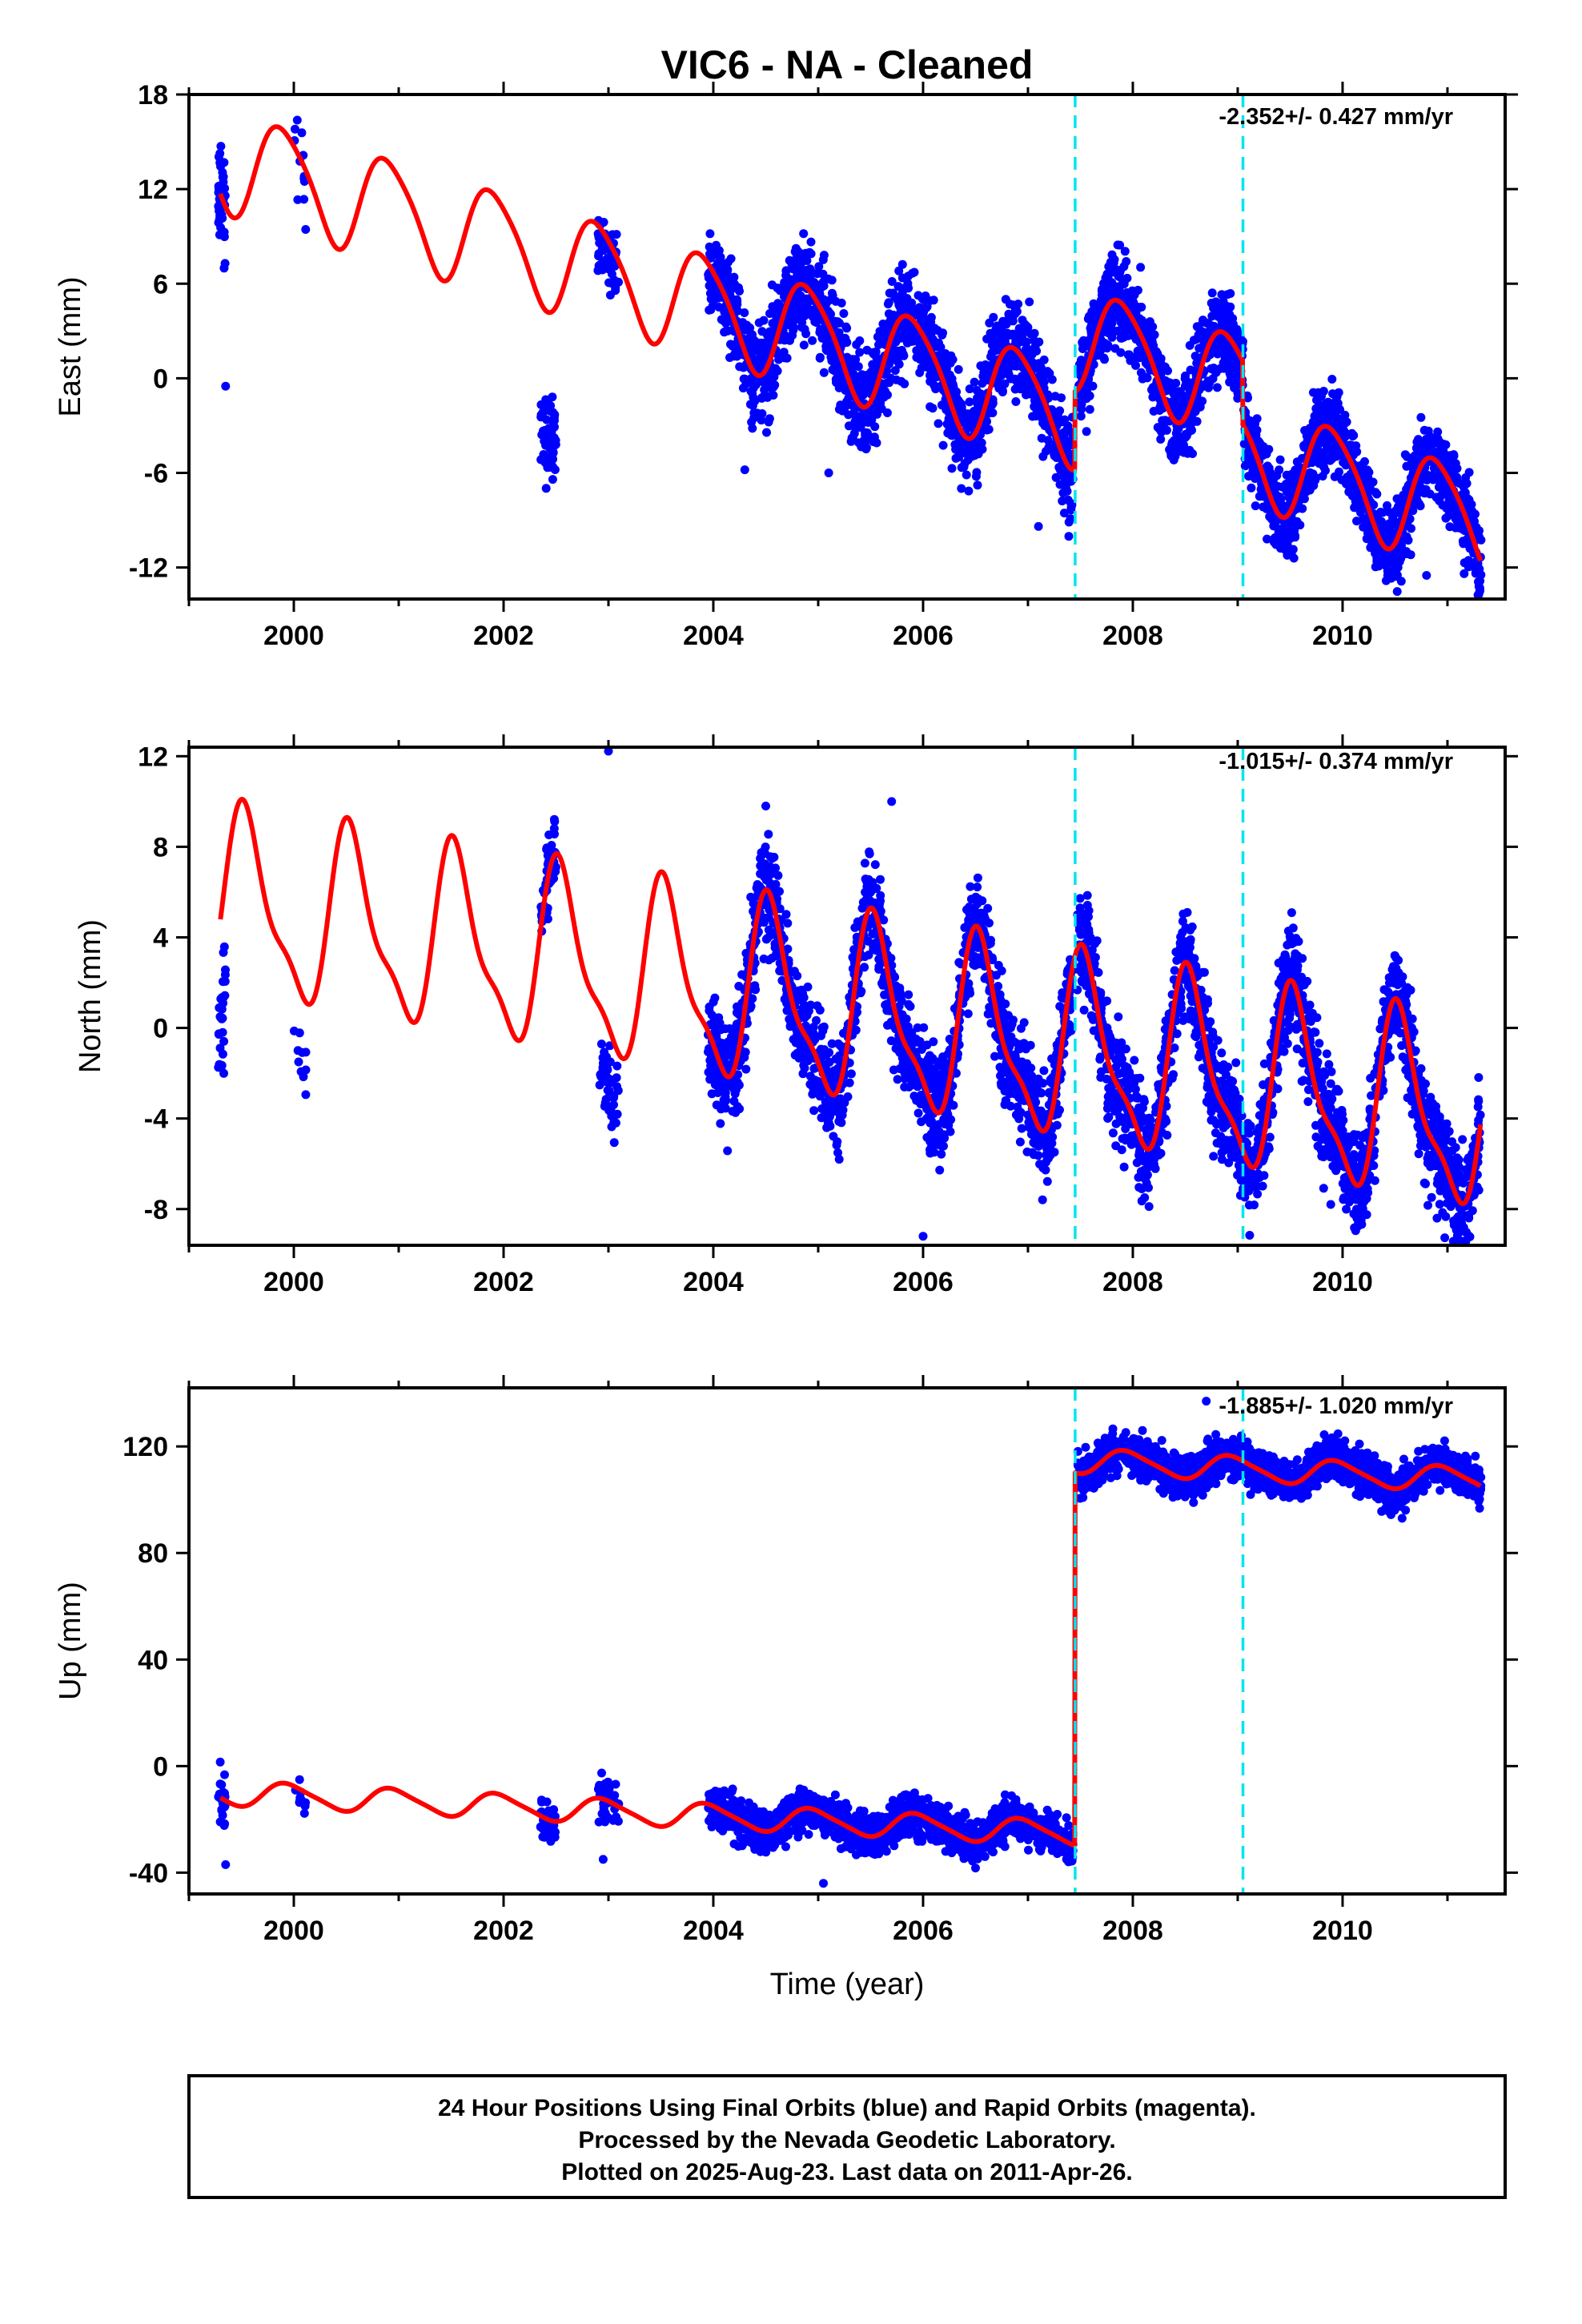 The height and width of the screenshot is (2324, 1582). Describe the element at coordinates (1133, 636) in the screenshot. I see `x-tick-label: 2008` at that location.